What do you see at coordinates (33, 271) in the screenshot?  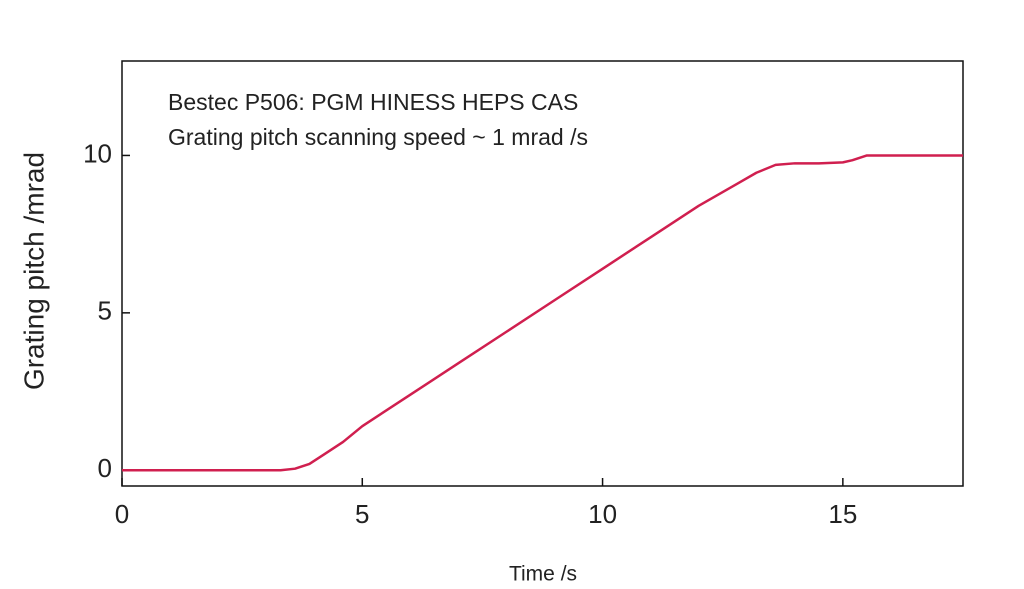 I see `y-axis-label: Grating pitch /mrad` at bounding box center [33, 271].